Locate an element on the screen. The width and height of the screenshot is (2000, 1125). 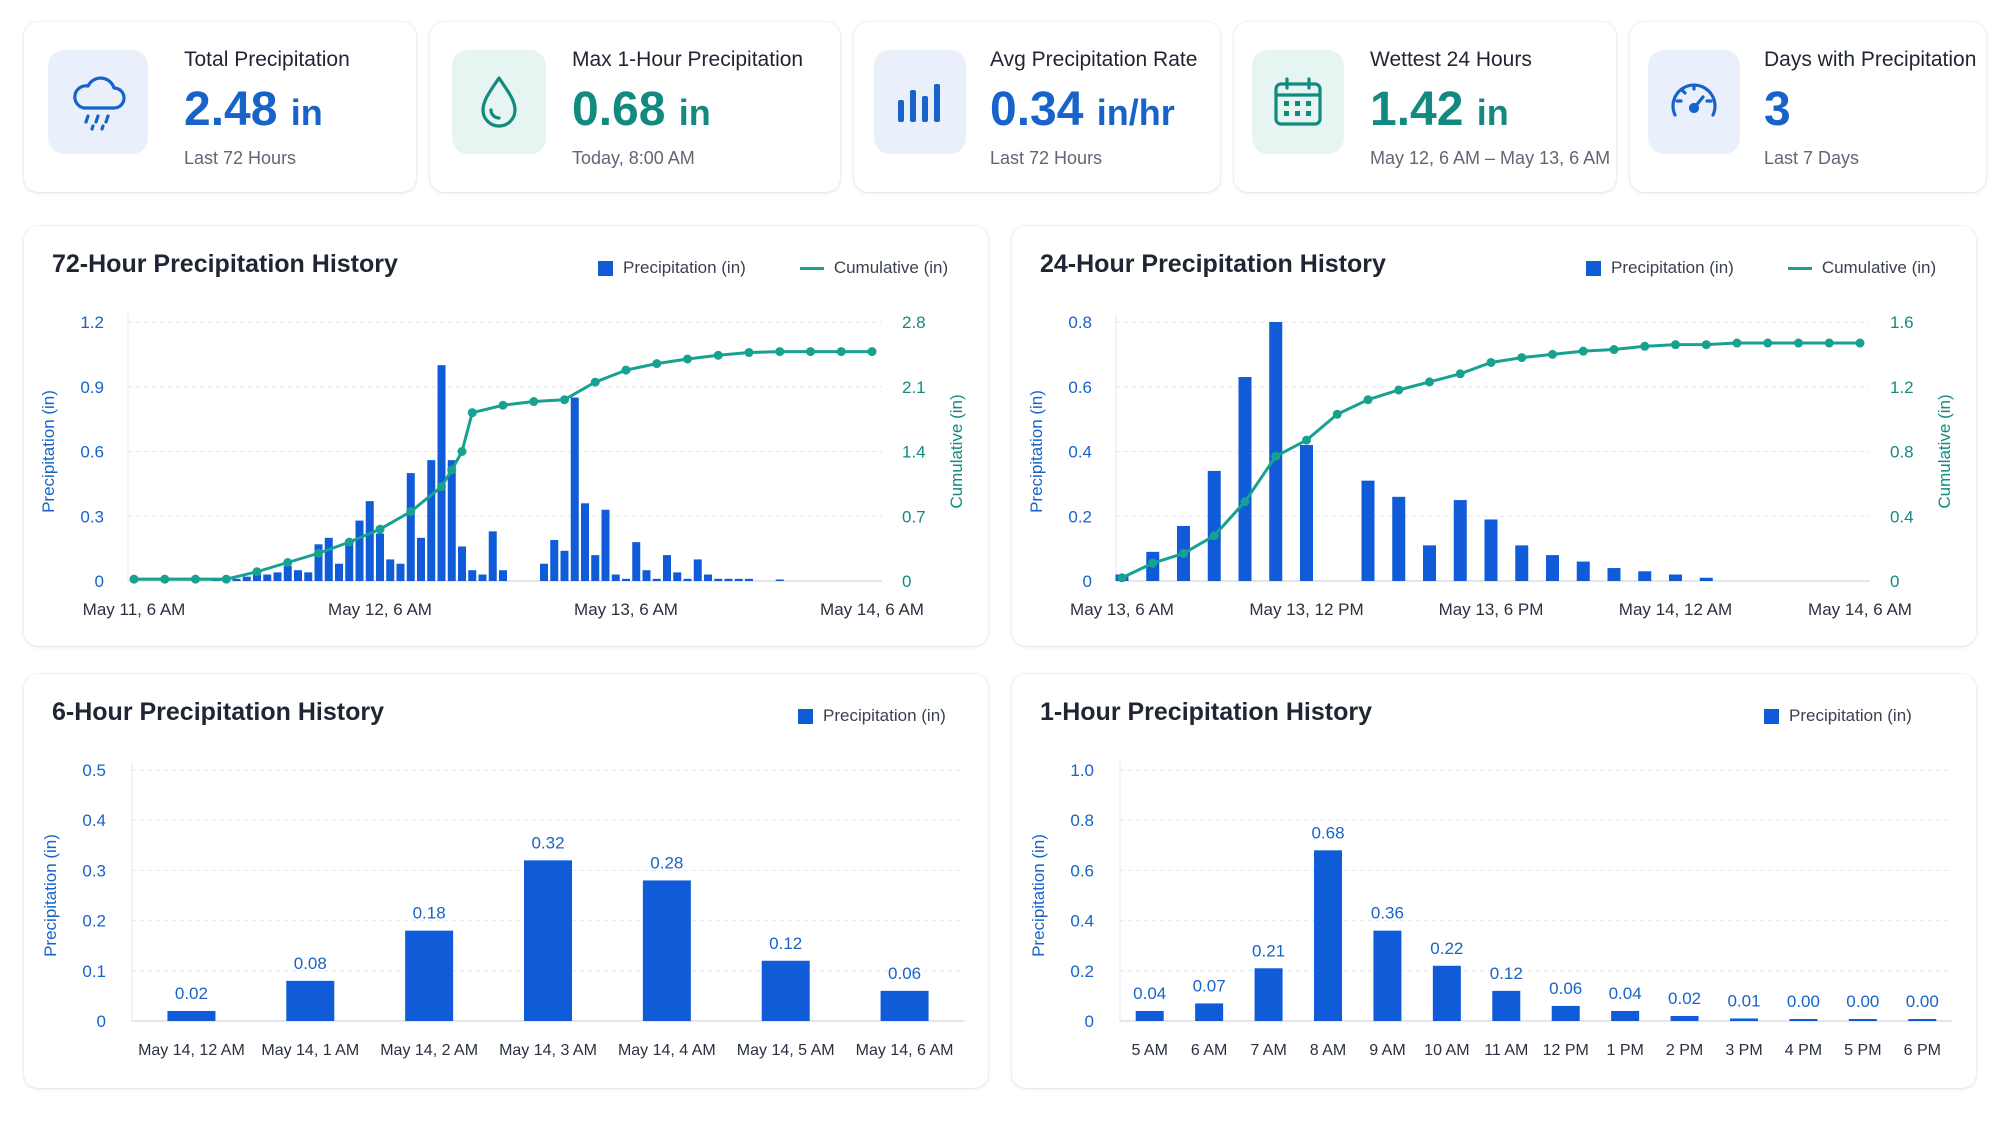
y2-axis-title: Cumulative (in) is located at coordinates (956, 451).